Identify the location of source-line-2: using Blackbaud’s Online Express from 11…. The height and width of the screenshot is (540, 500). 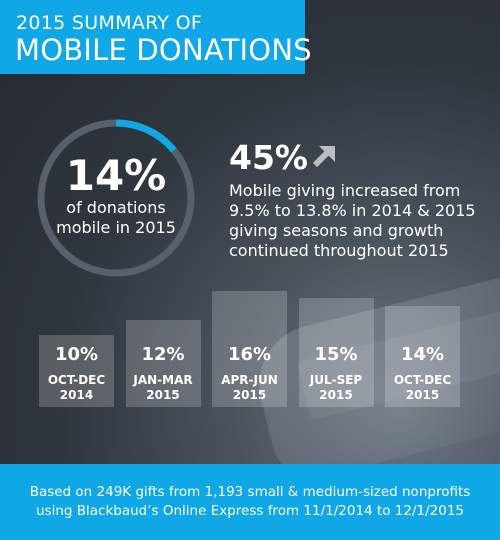
(250, 511).